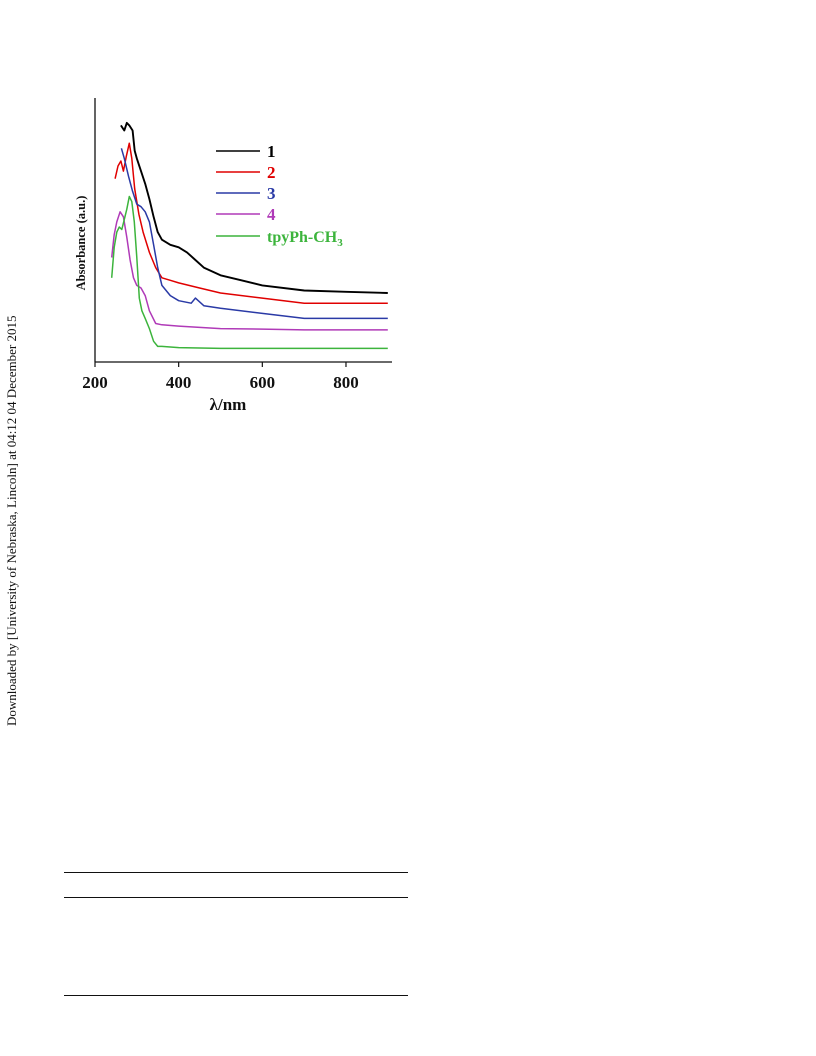 Image resolution: width=816 pixels, height=1056 pixels. I want to click on series-lines, so click(249, 235).